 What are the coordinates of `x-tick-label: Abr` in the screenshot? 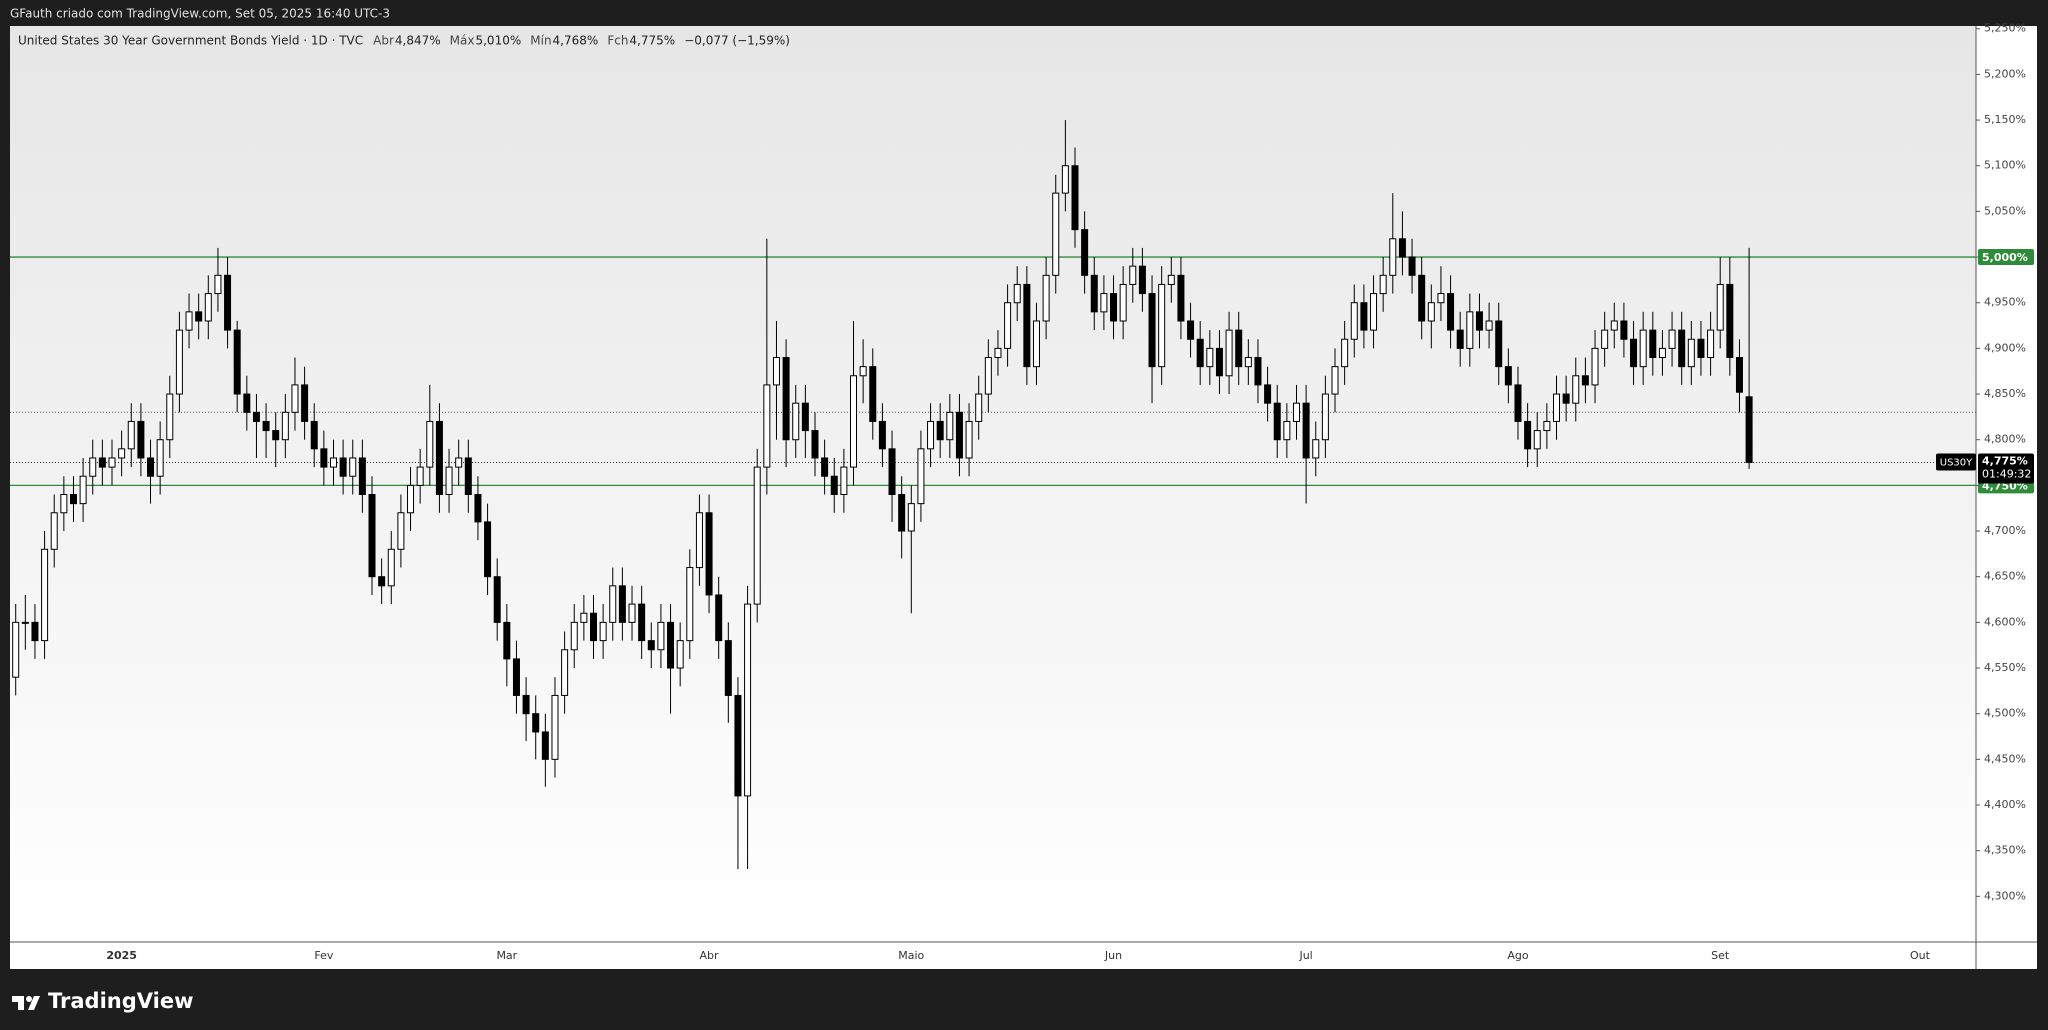 It's located at (710, 955).